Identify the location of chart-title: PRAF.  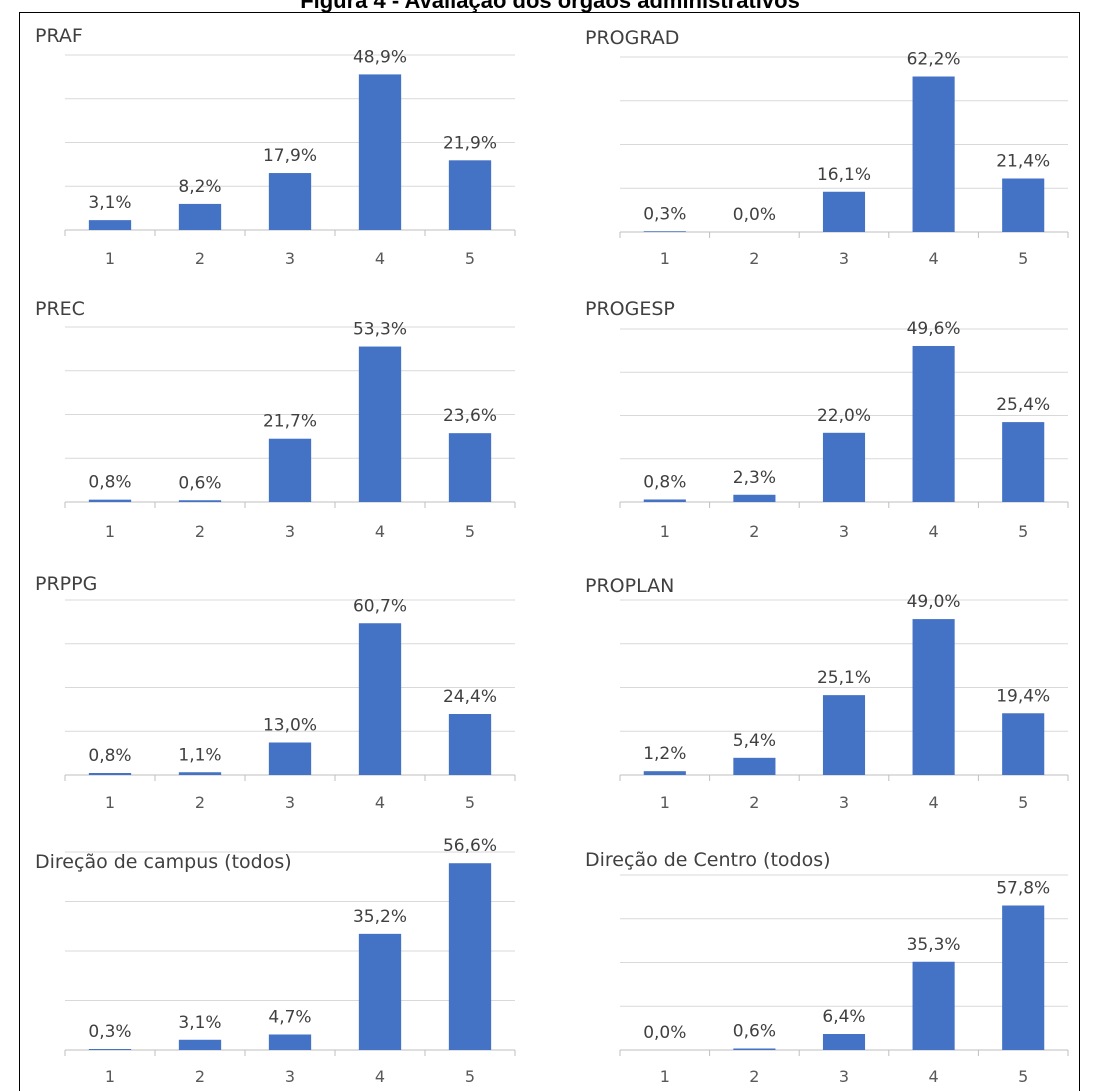
(59, 36).